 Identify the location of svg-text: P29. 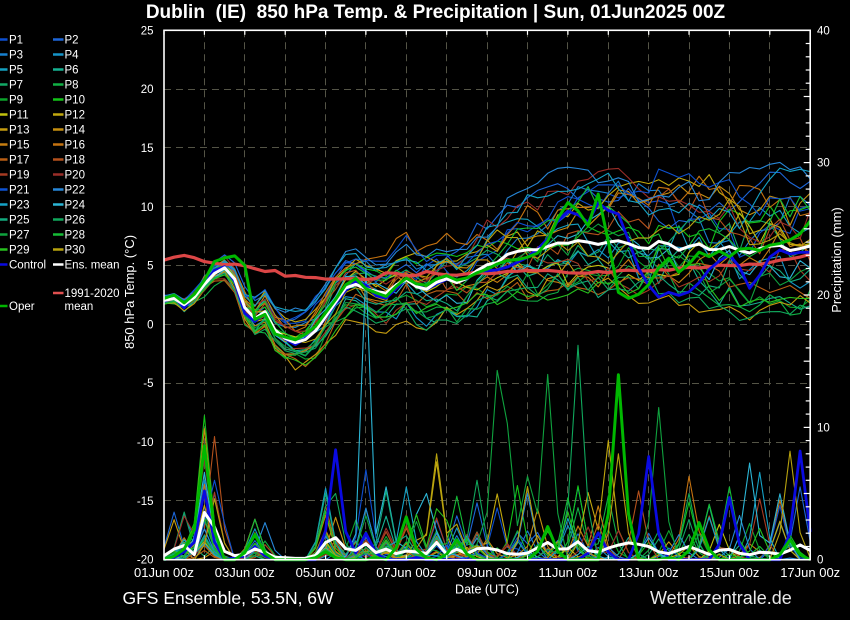
(19, 251).